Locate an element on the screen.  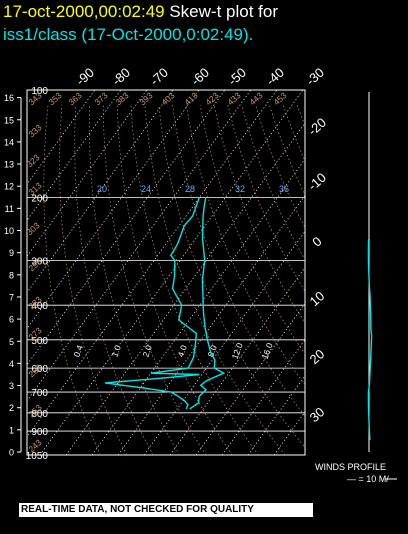
mixing-ratio-label: 32 is located at coordinates (240, 189).